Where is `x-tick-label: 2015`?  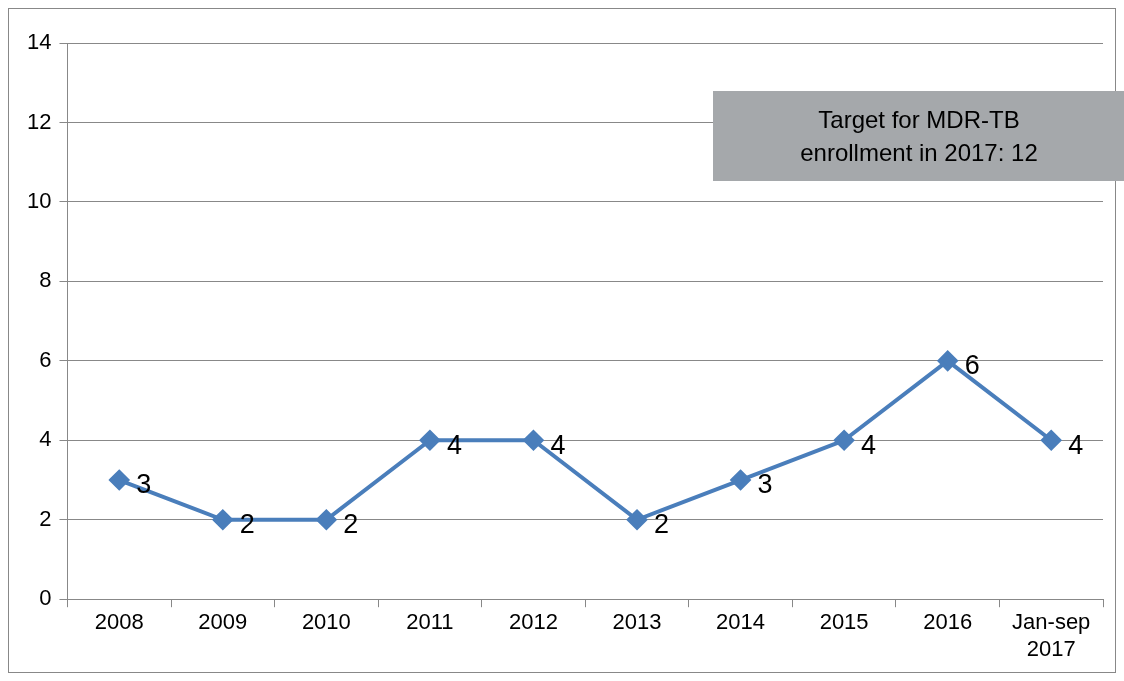 x-tick-label: 2015 is located at coordinates (844, 622).